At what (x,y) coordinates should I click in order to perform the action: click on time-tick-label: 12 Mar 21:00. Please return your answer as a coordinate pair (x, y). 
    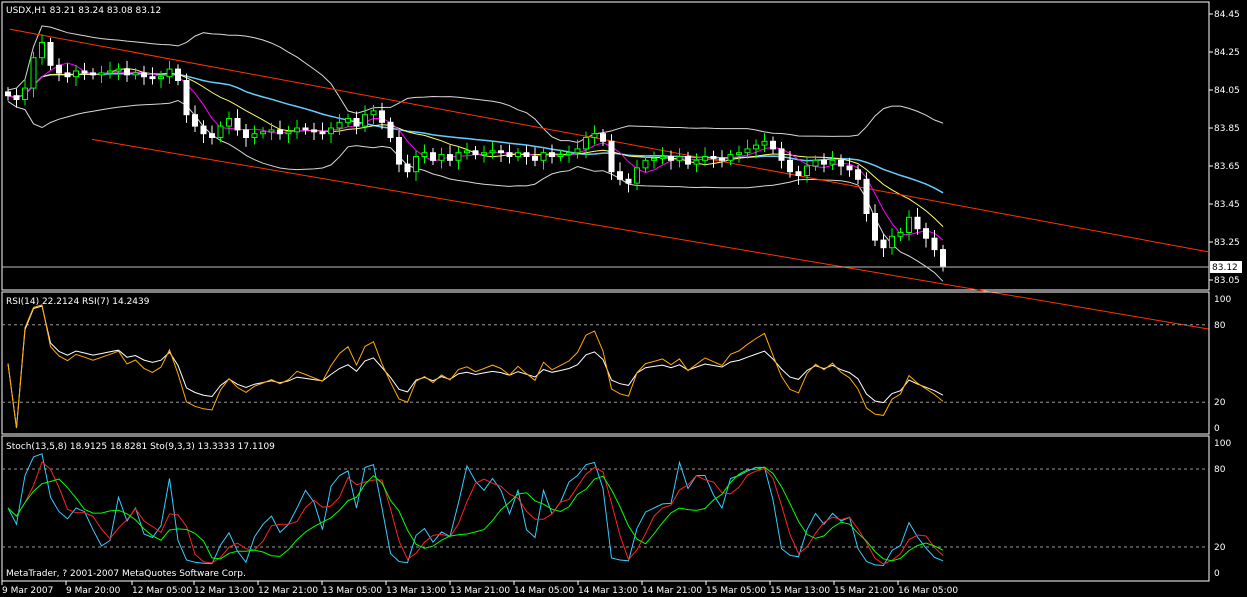
    Looking at the image, I should click on (288, 591).